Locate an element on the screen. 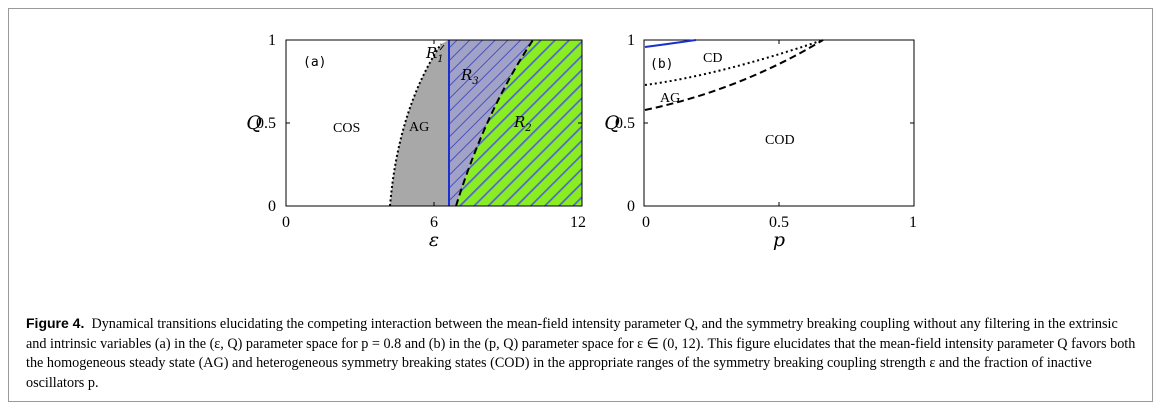 The image size is (1163, 412). a-ytick-1: 1 is located at coordinates (272, 40).